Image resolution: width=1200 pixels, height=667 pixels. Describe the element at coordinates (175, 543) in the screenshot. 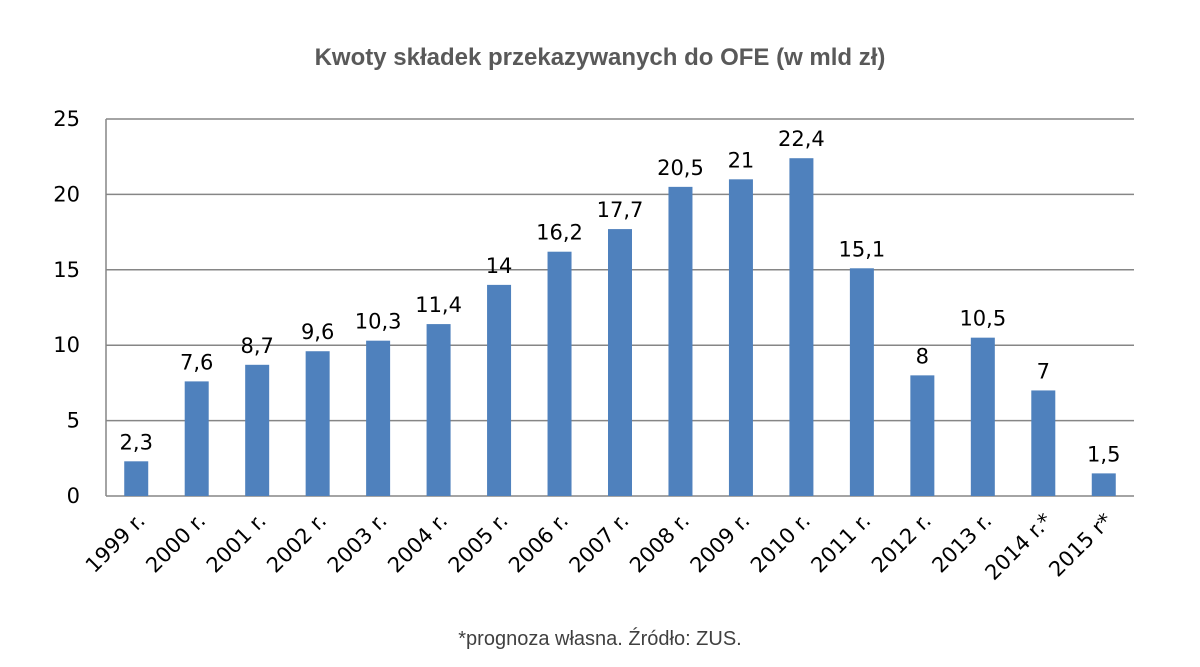

I see `category-label: 2000 r.` at that location.